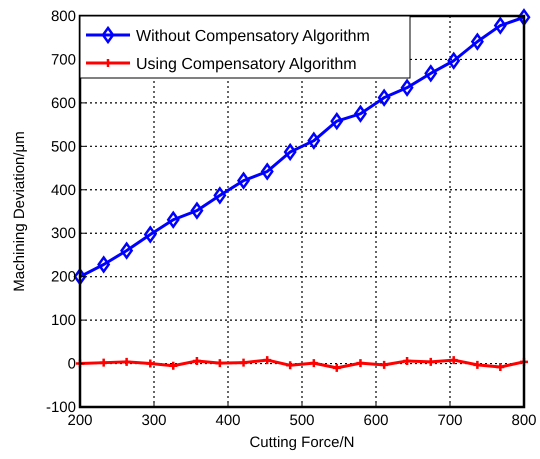  I want to click on x-tick-label: 800, so click(524, 420).